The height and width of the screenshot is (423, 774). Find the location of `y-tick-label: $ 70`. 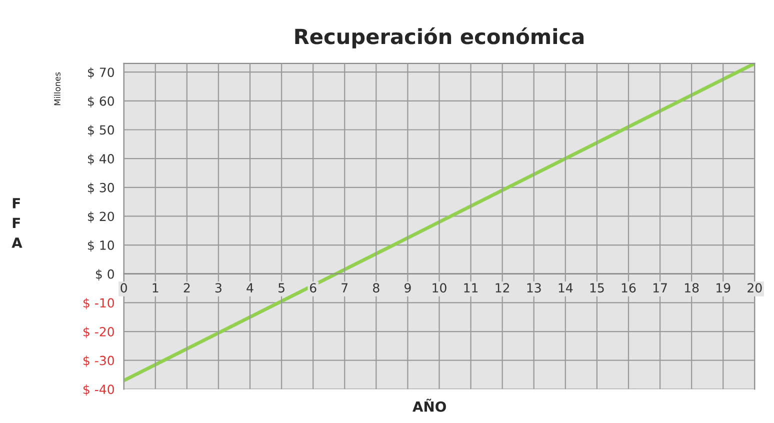

y-tick-label: $ 70 is located at coordinates (101, 73).